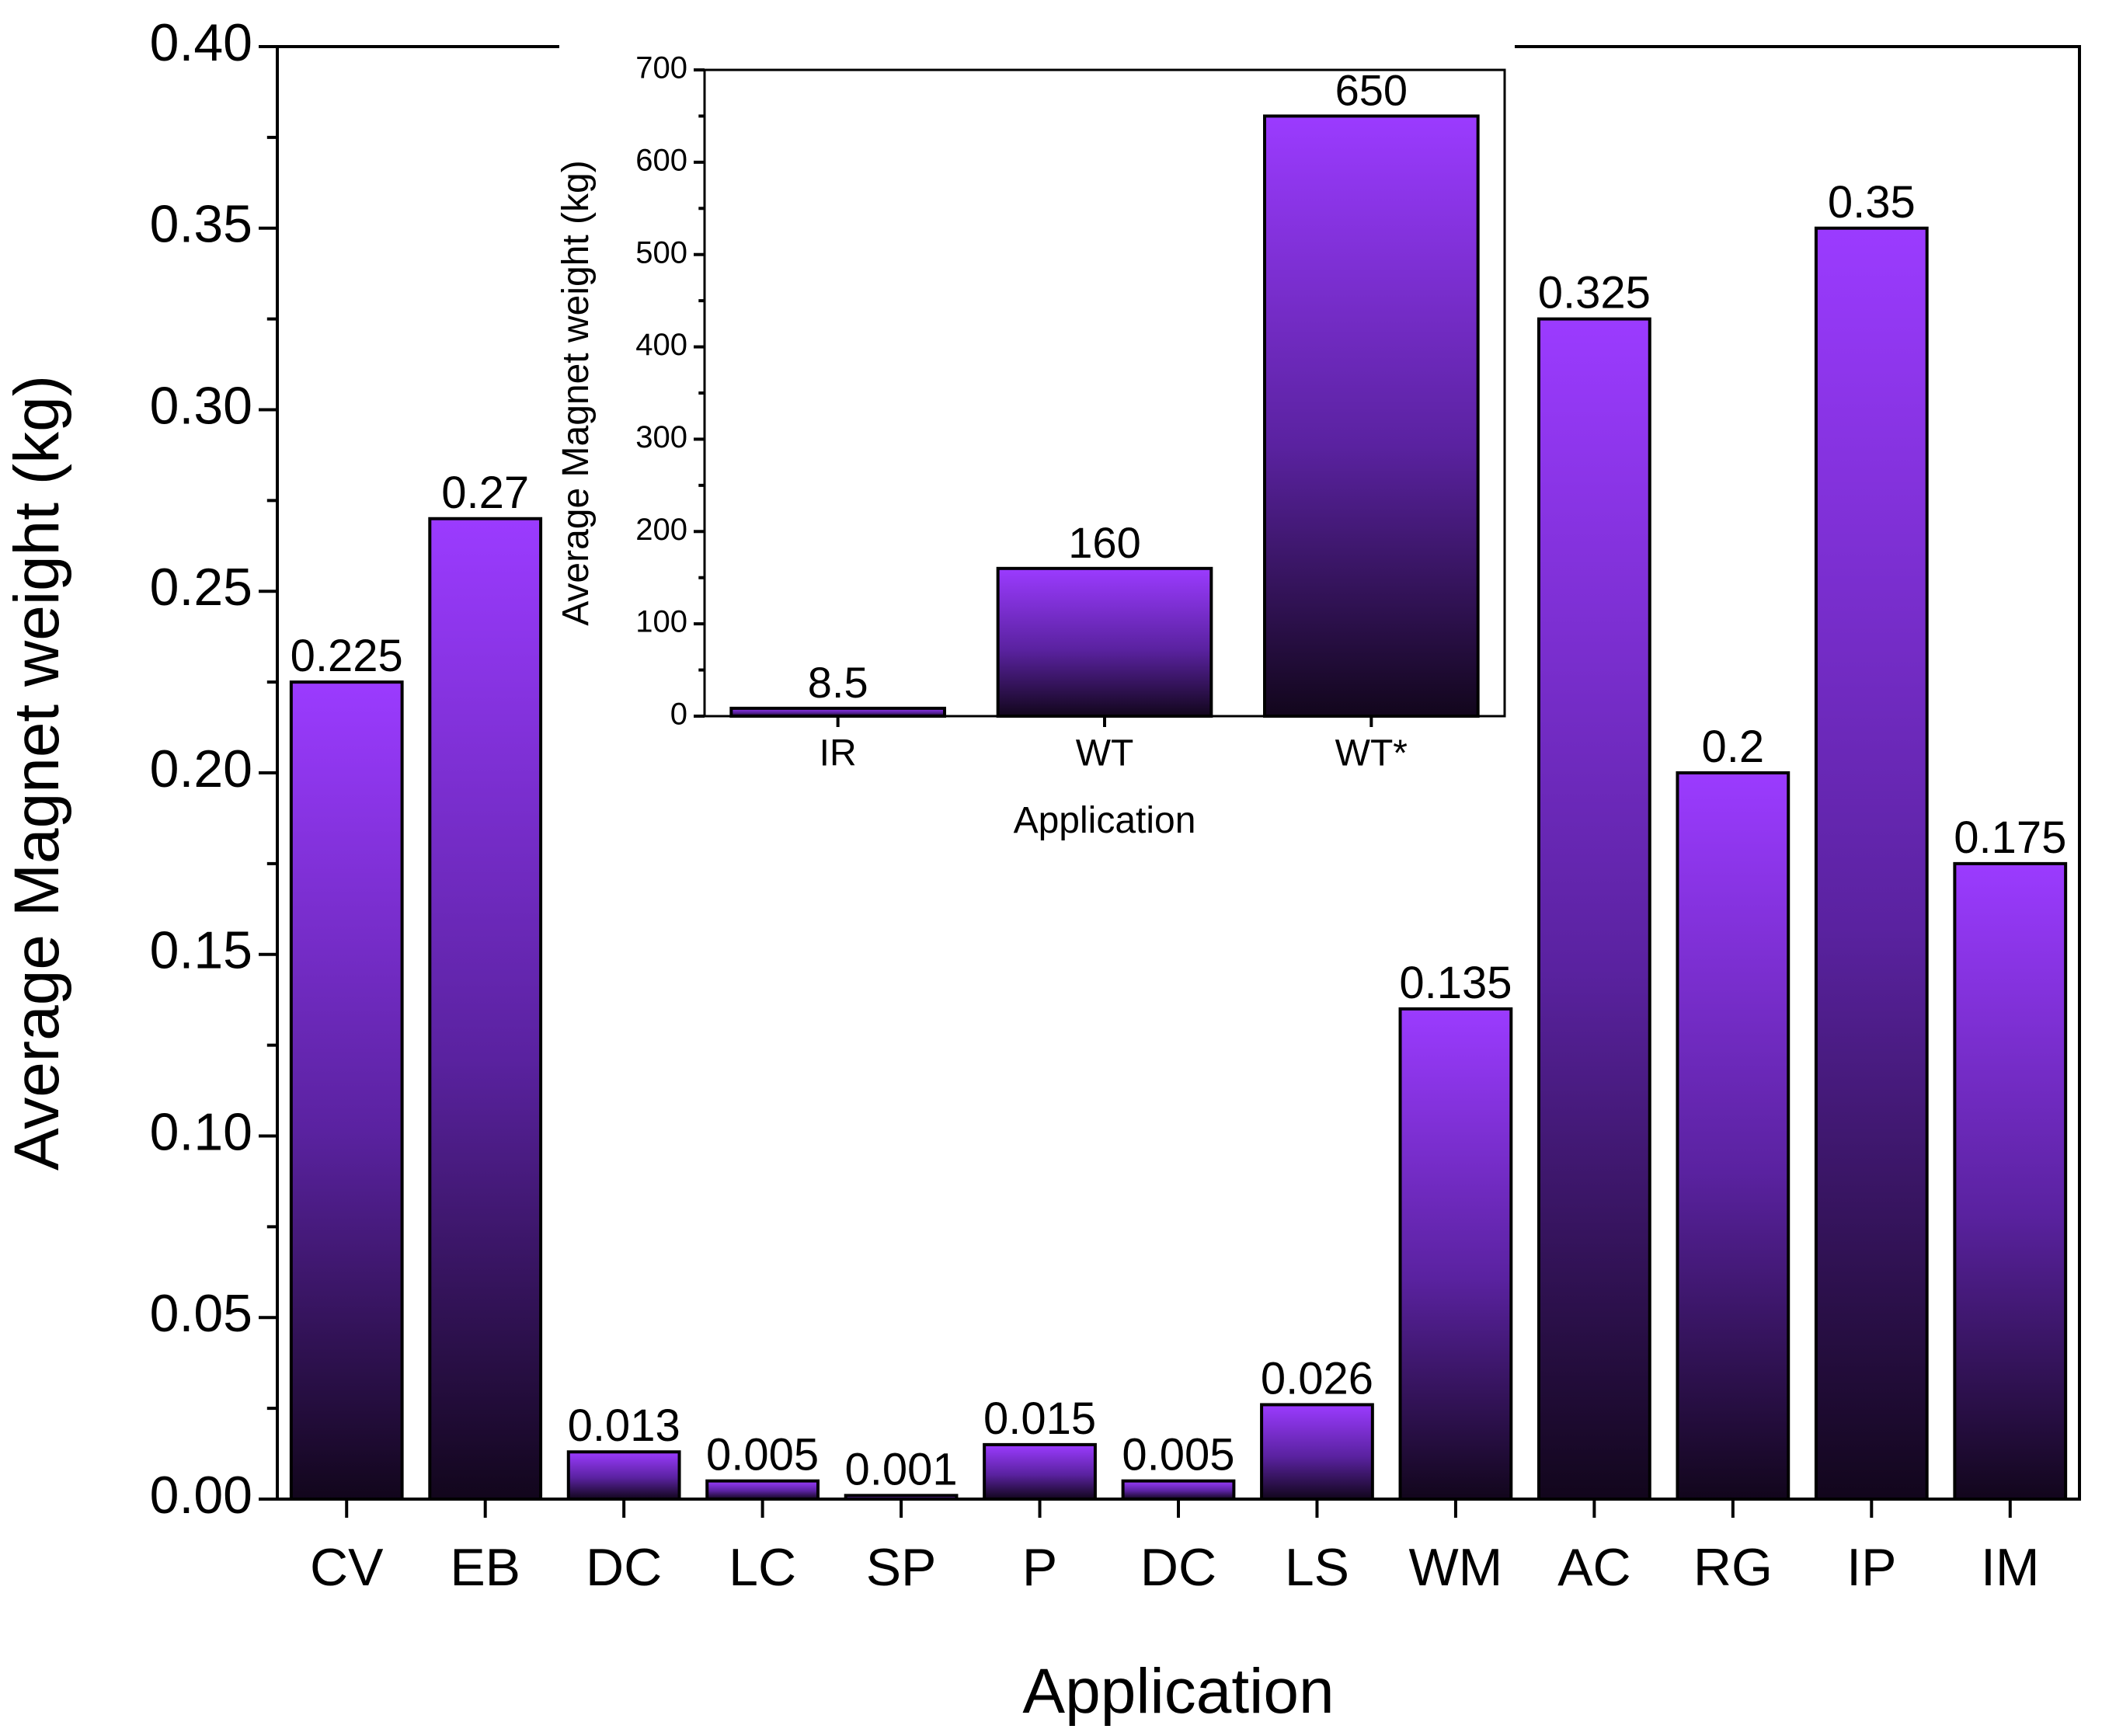  What do you see at coordinates (201, 1131) in the screenshot?
I see `main-y-tick-label: 0.10` at bounding box center [201, 1131].